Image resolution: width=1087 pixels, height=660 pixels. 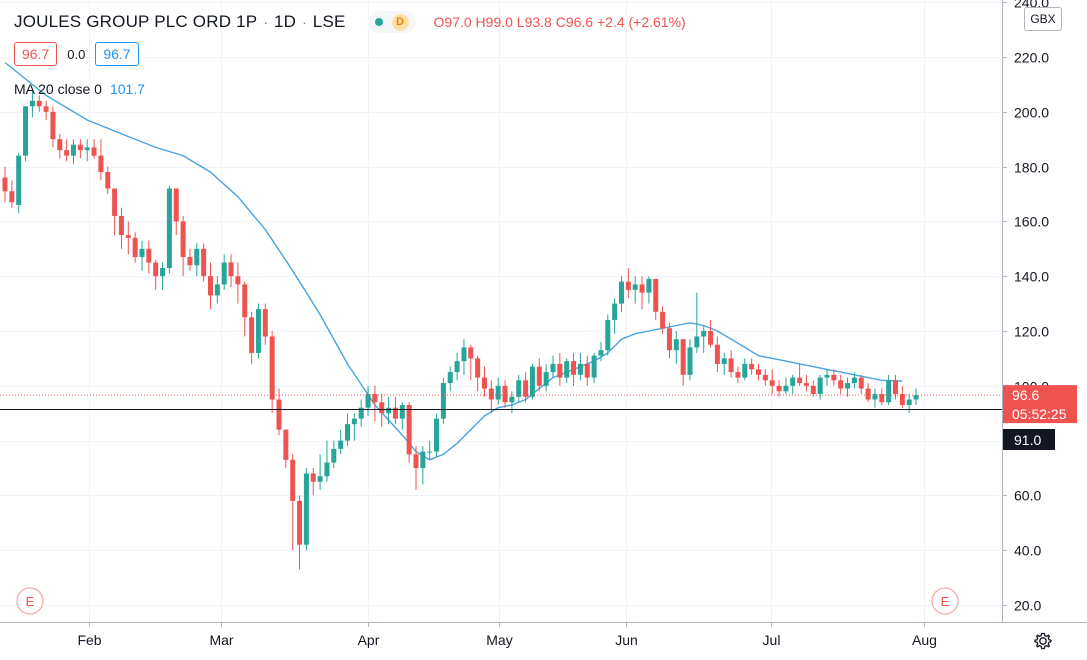 I want to click on sell-price-button: 96.7, so click(x=36, y=54).